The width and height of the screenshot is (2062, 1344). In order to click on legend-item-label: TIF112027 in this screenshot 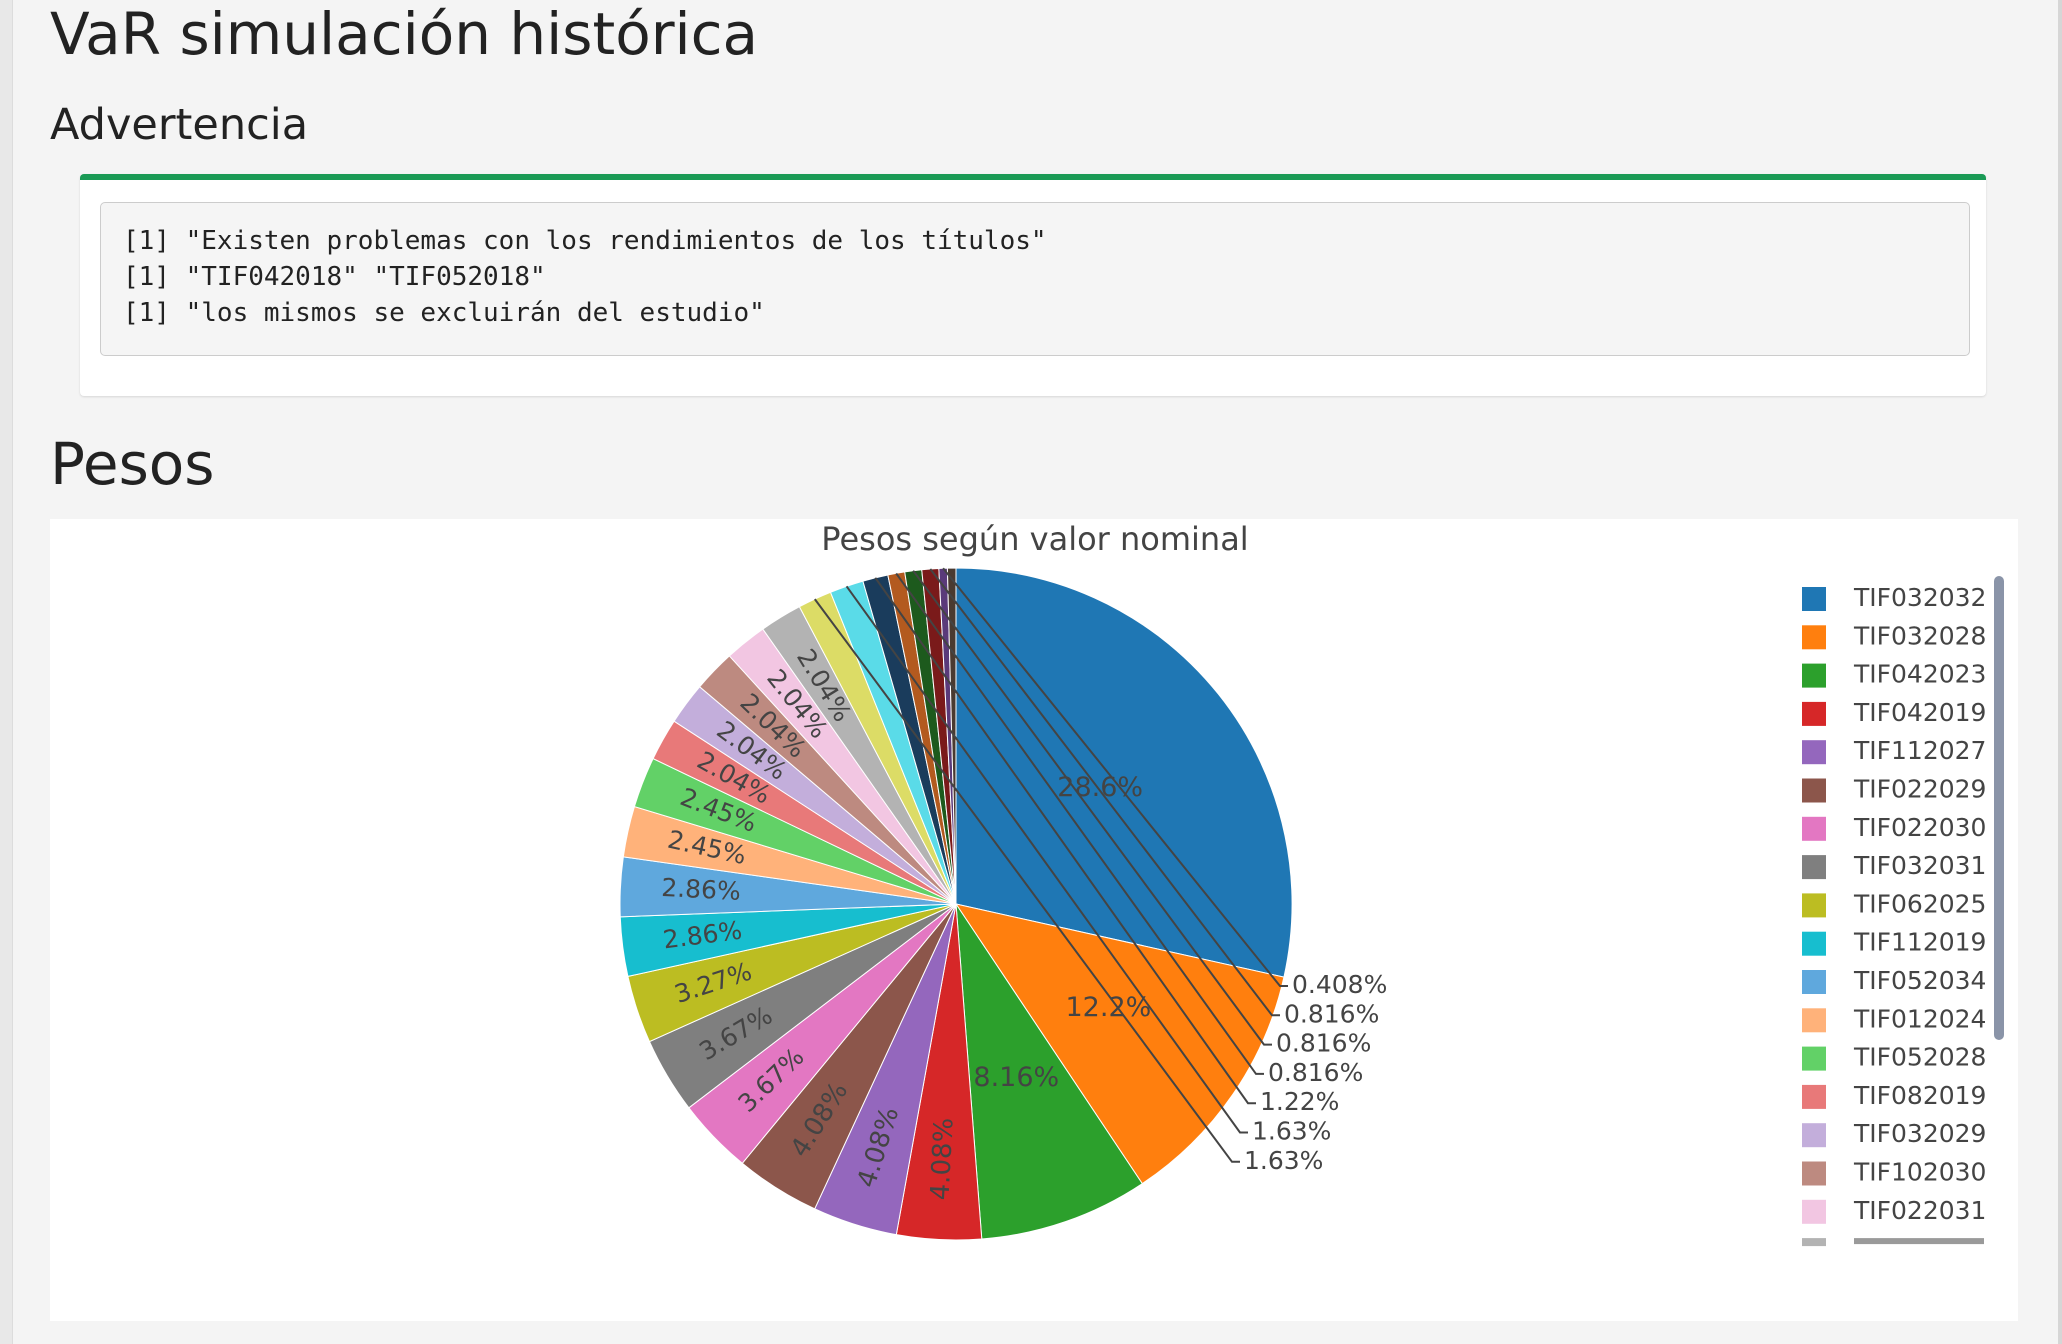, I will do `click(1919, 750)`.